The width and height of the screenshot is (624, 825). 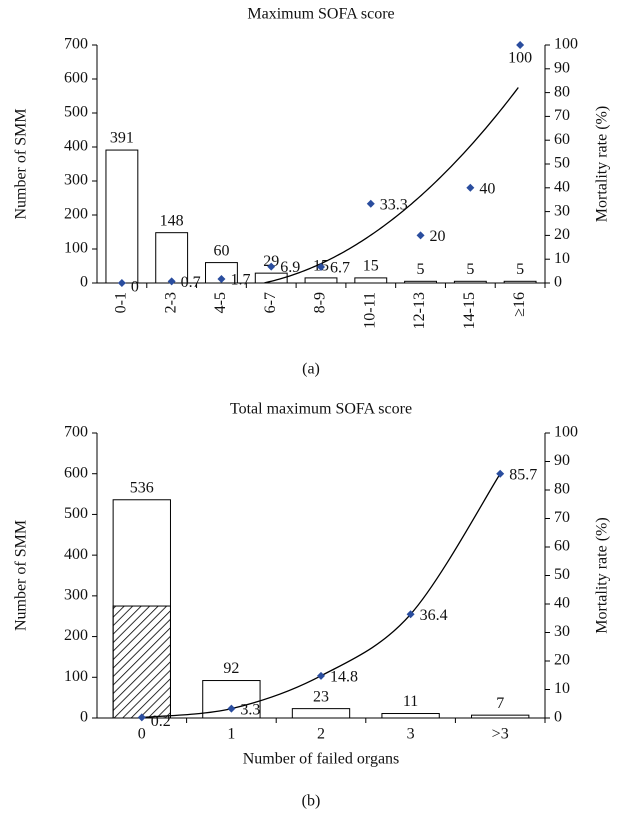 I want to click on y2-tick-label: 40, so click(x=562, y=186).